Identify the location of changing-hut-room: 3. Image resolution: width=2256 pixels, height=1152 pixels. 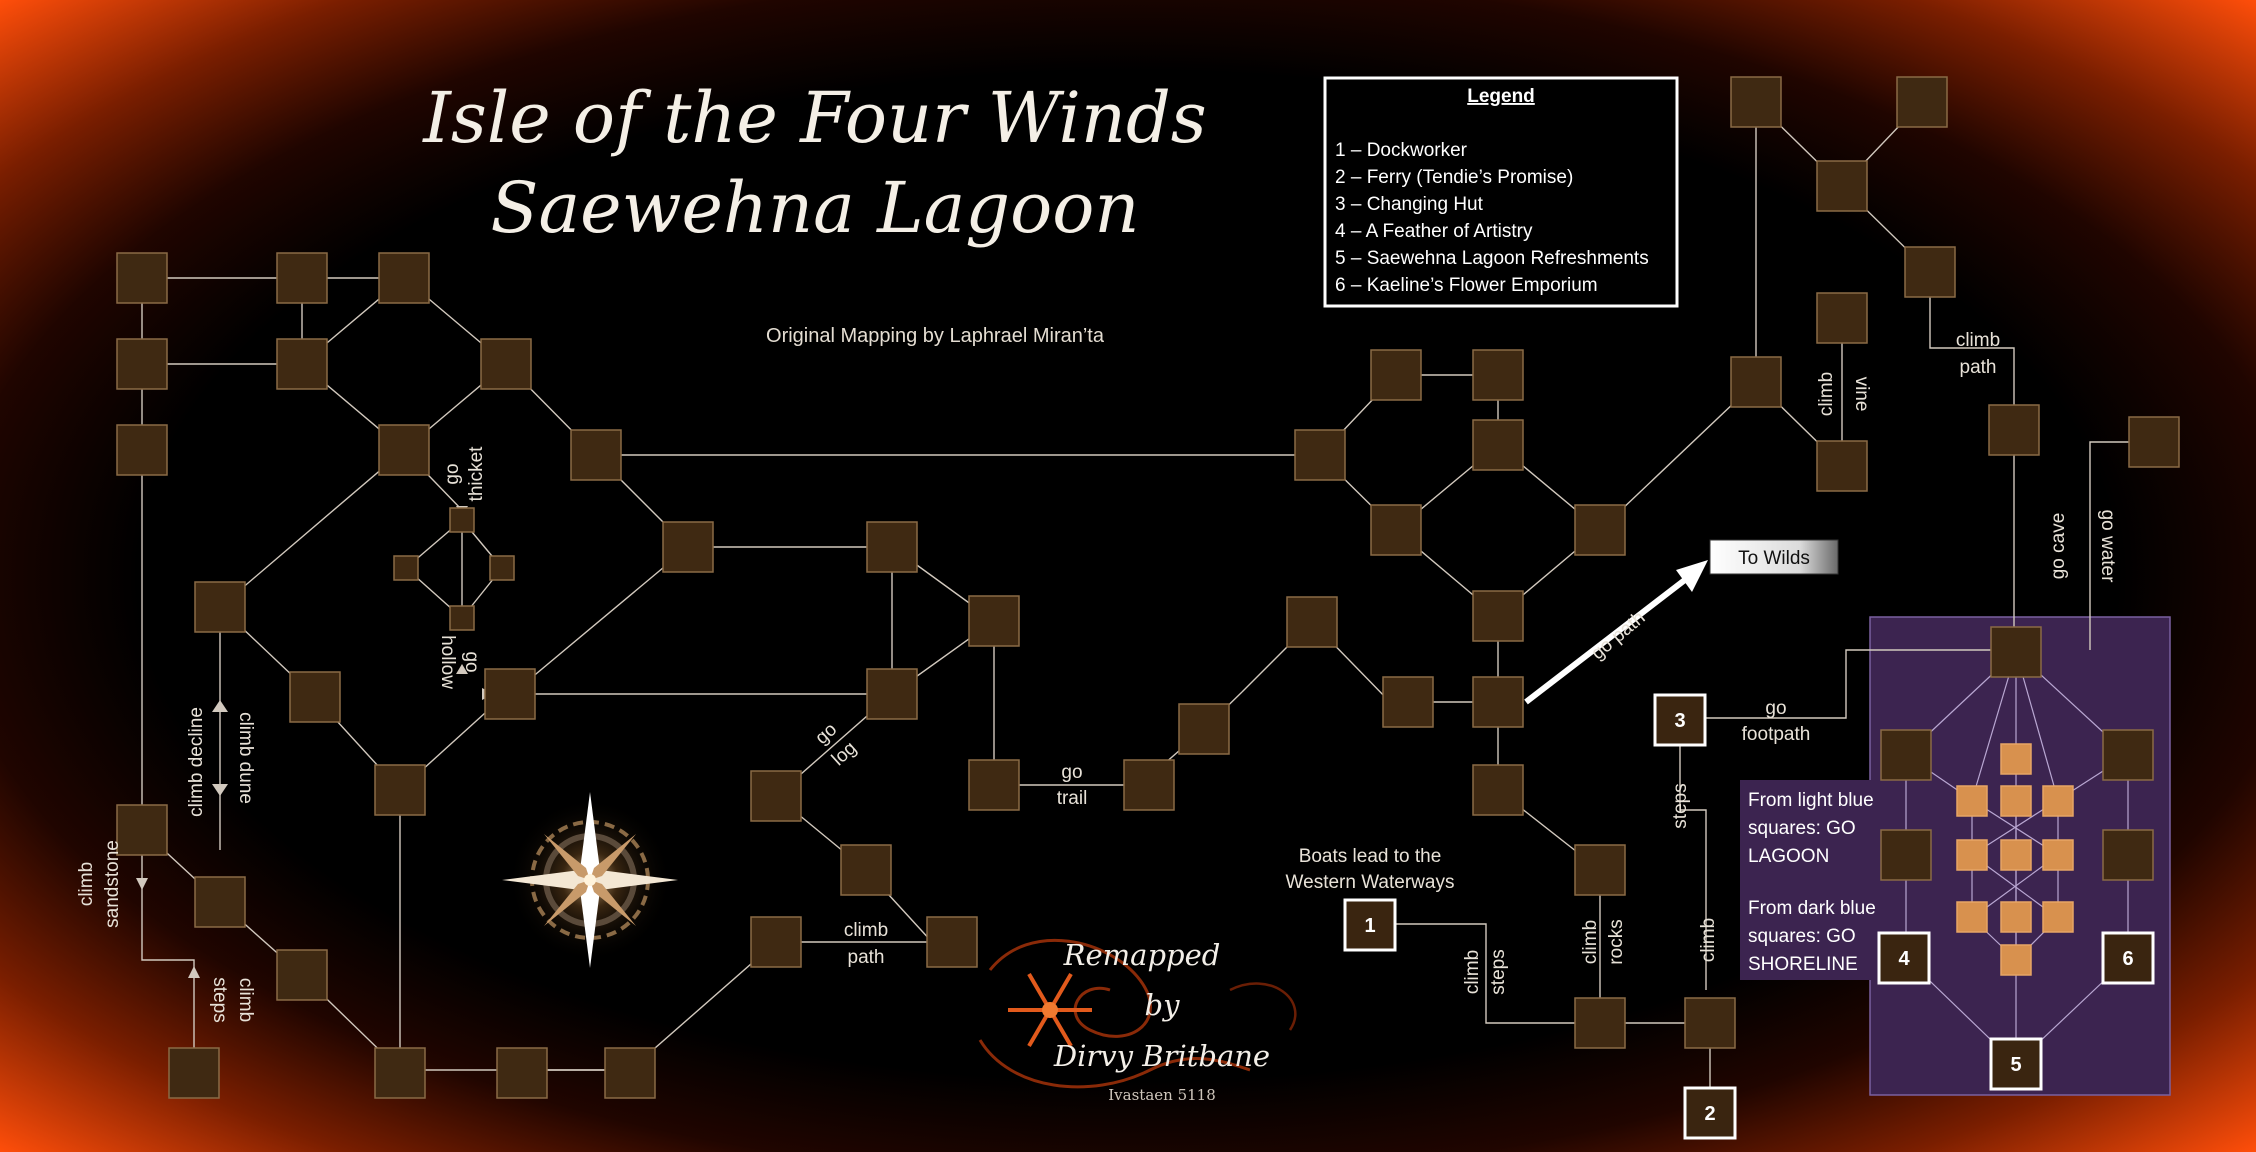
(1680, 720).